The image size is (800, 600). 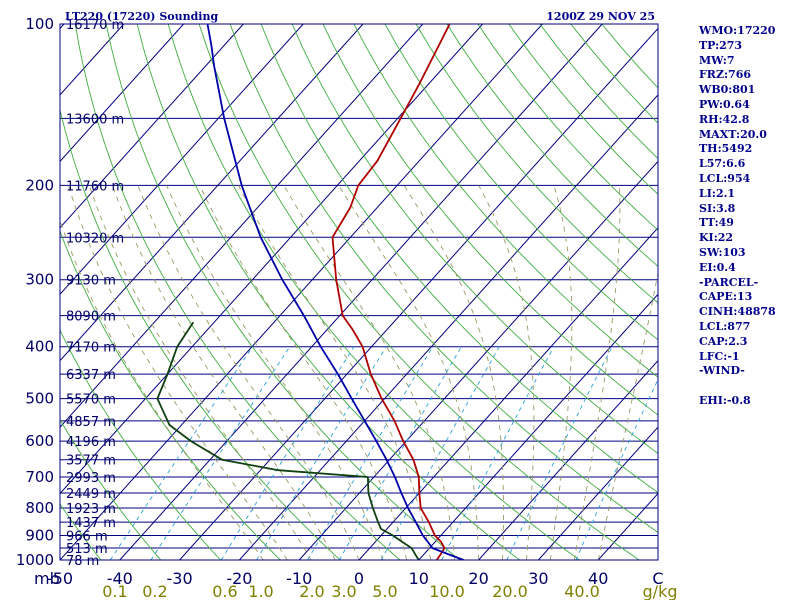 What do you see at coordinates (725, 75) in the screenshot?
I see `index-item: FRZ:766` at bounding box center [725, 75].